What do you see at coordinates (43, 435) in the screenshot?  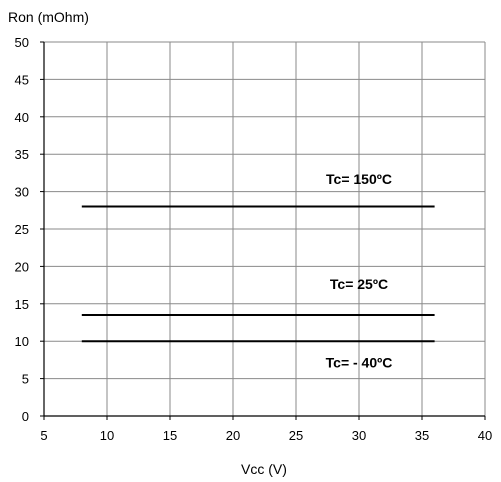 I see `x-tick-label-0: 5` at bounding box center [43, 435].